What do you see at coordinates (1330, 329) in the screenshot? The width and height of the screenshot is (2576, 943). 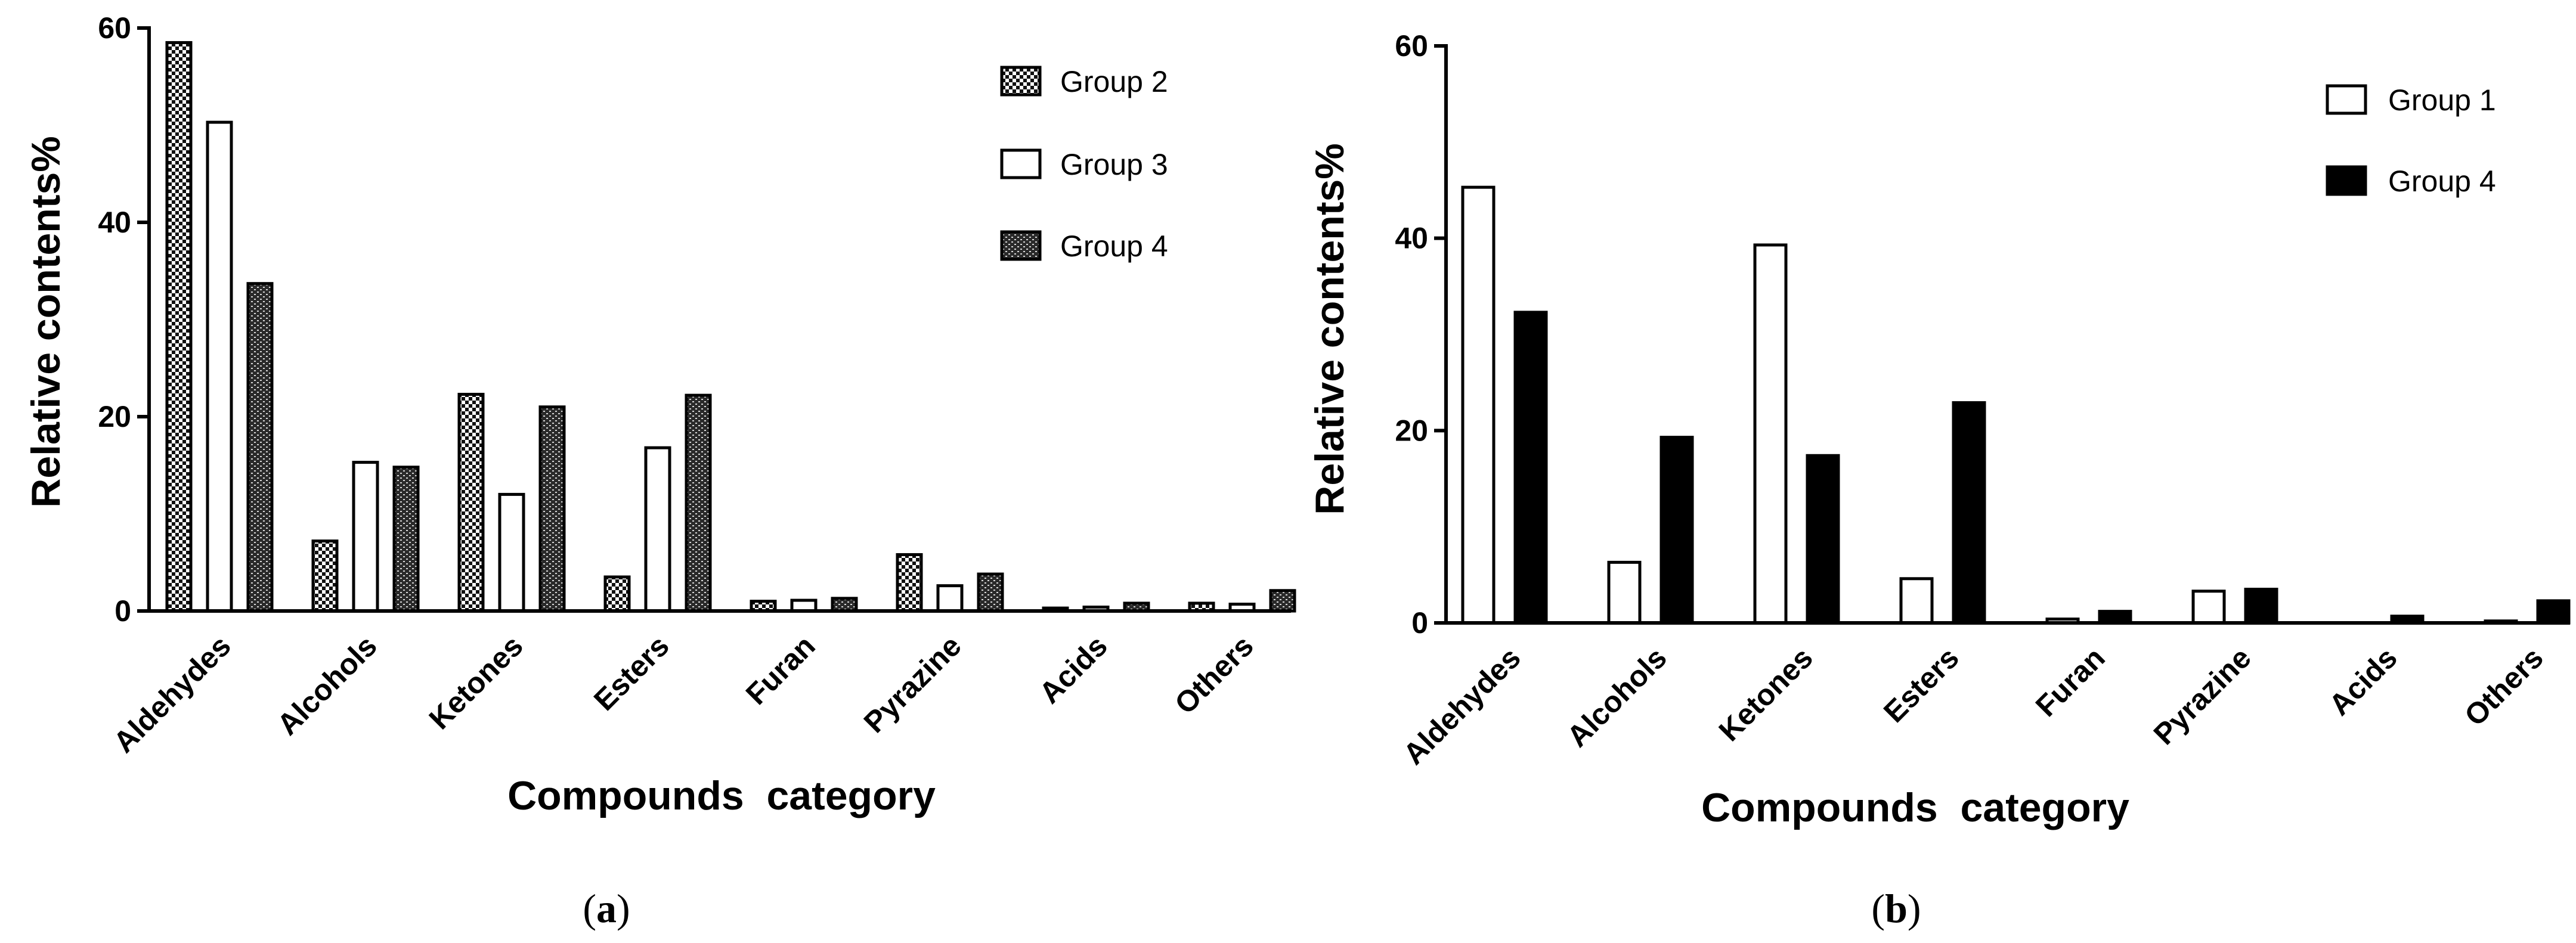 I see `panel-b-ylabel: Relative contents%` at bounding box center [1330, 329].